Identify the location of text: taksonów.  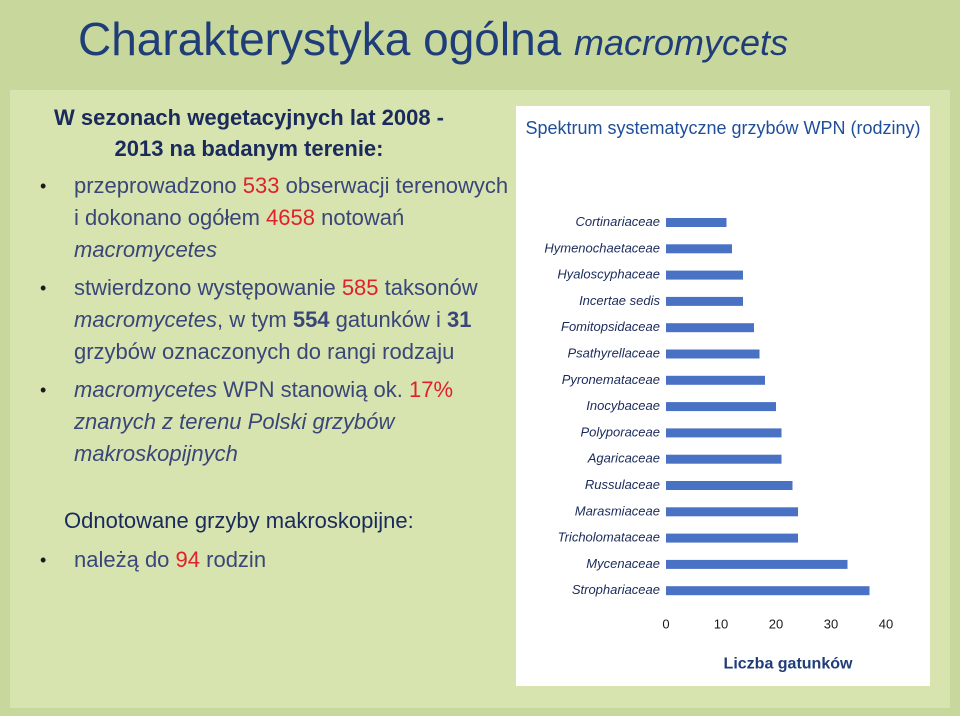
(428, 287).